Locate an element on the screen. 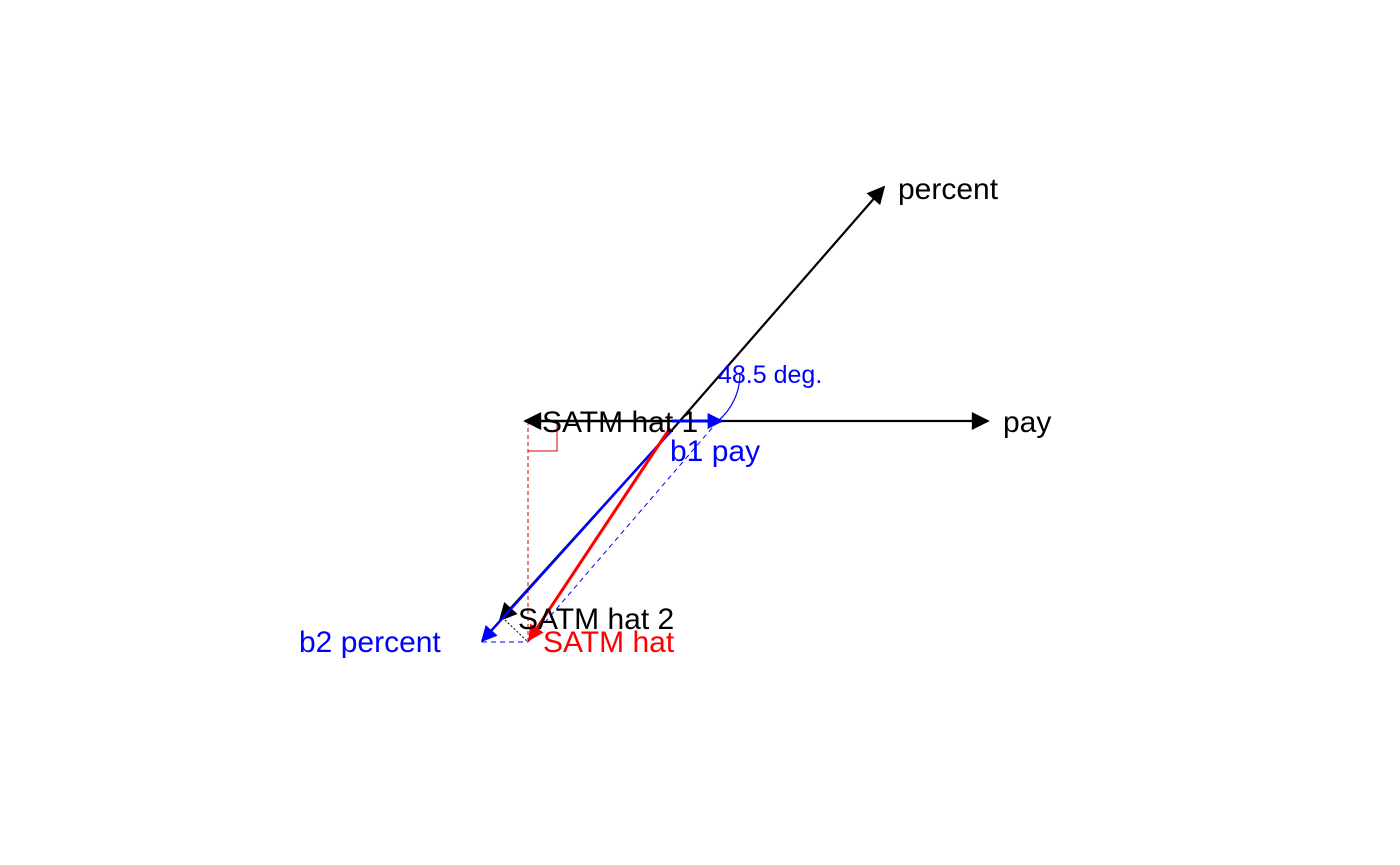 The height and width of the screenshot is (865, 1400). percent-axis-arrow is located at coordinates (778, 308).